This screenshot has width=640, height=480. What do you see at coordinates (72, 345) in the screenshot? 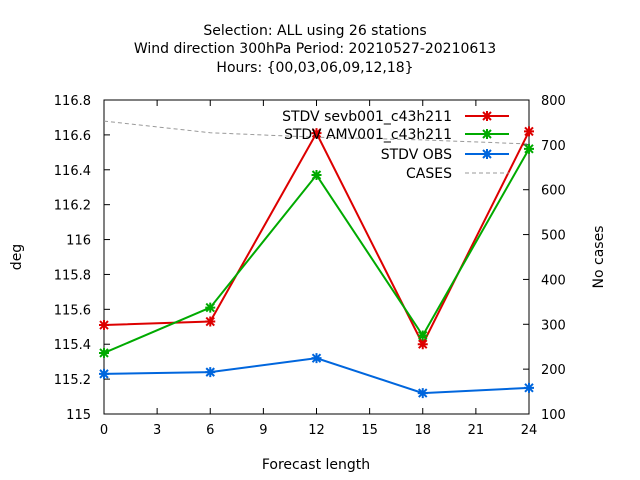
I see `y-tick-label: 115.4` at bounding box center [72, 345].